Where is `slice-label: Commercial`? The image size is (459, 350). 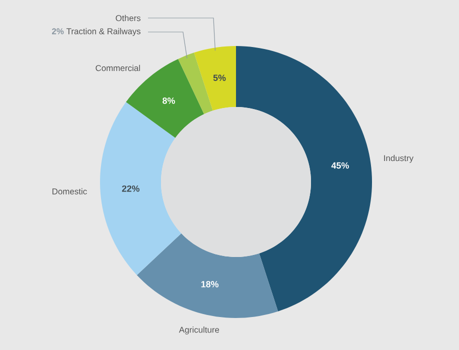 slice-label: Commercial is located at coordinates (118, 68).